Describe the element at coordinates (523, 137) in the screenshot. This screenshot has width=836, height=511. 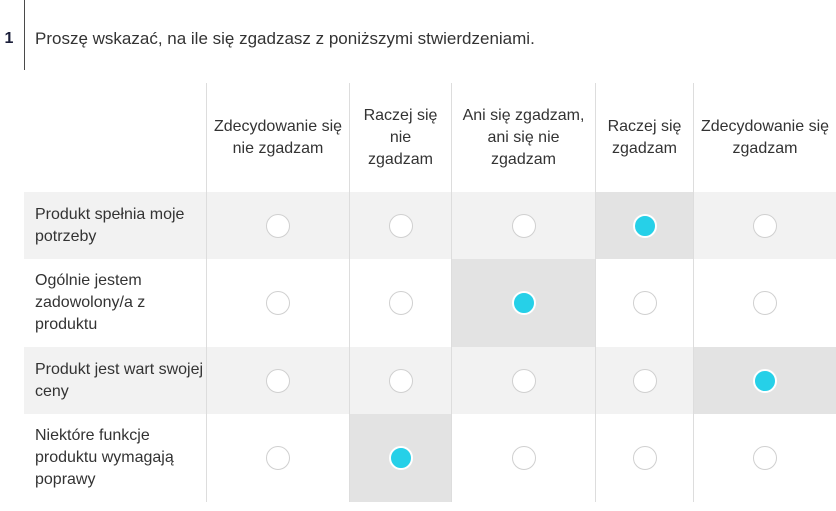
I see `column-header-3: Ani się zgadzam, ani się nie zgadzam` at that location.